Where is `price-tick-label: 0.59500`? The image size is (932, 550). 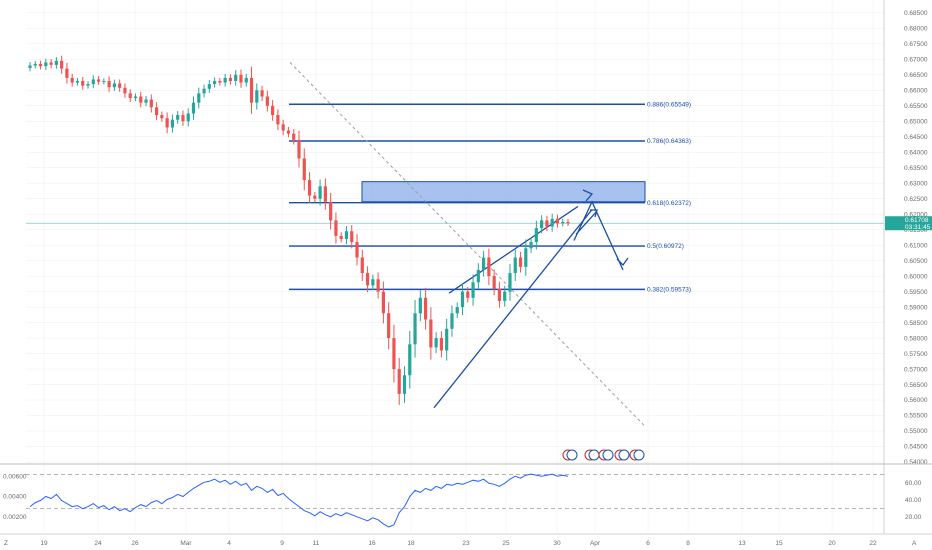 price-tick-label: 0.59500 is located at coordinates (916, 292).